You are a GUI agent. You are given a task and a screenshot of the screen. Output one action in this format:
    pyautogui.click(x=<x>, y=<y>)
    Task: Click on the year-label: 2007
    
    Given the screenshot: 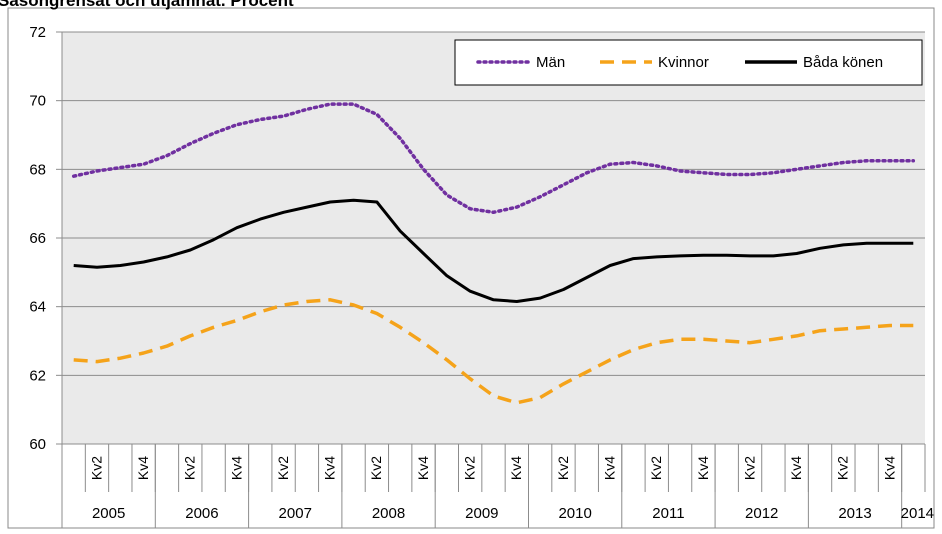 What is the action you would take?
    pyautogui.click(x=295, y=513)
    